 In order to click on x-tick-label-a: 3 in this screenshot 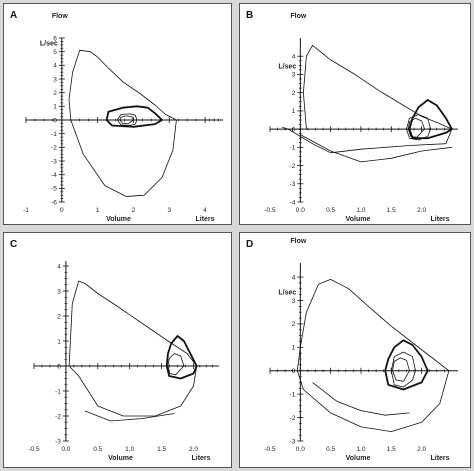, I will do `click(169, 210)`.